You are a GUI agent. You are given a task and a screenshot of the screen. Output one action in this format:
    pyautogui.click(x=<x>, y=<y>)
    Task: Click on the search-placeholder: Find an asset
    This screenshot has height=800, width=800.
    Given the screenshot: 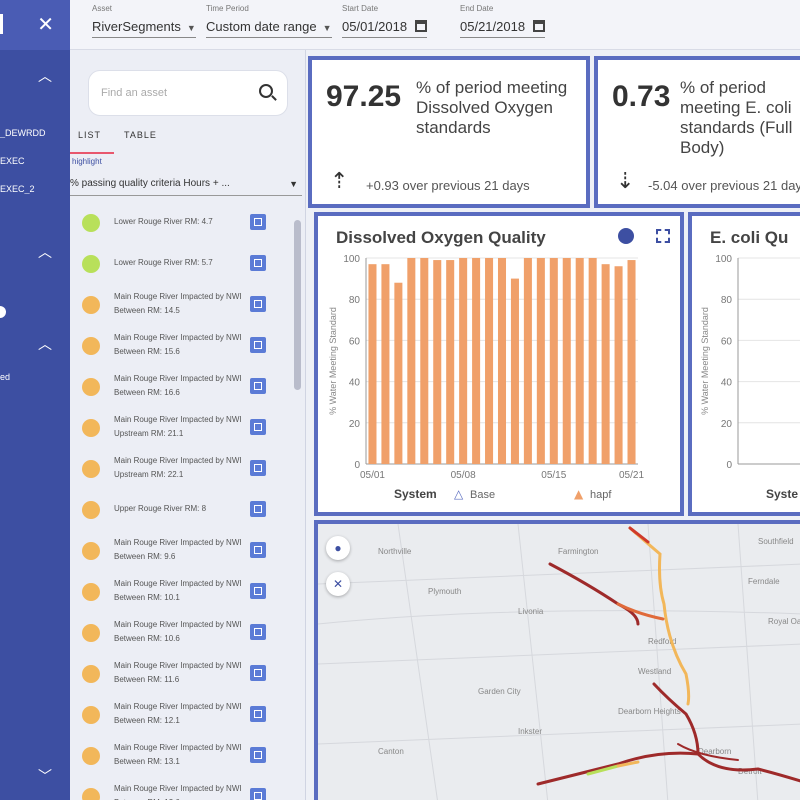 What is the action you would take?
    pyautogui.click(x=134, y=93)
    